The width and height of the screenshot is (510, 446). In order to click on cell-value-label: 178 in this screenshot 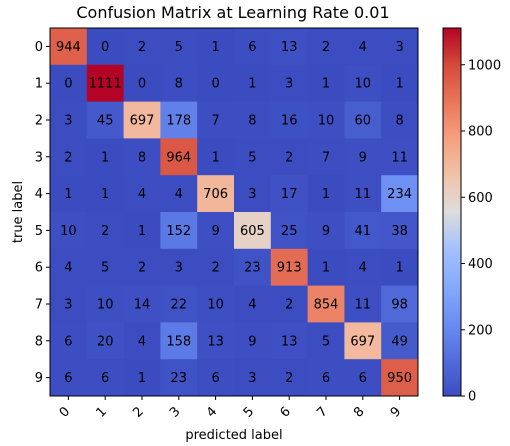, I will do `click(178, 121)`.